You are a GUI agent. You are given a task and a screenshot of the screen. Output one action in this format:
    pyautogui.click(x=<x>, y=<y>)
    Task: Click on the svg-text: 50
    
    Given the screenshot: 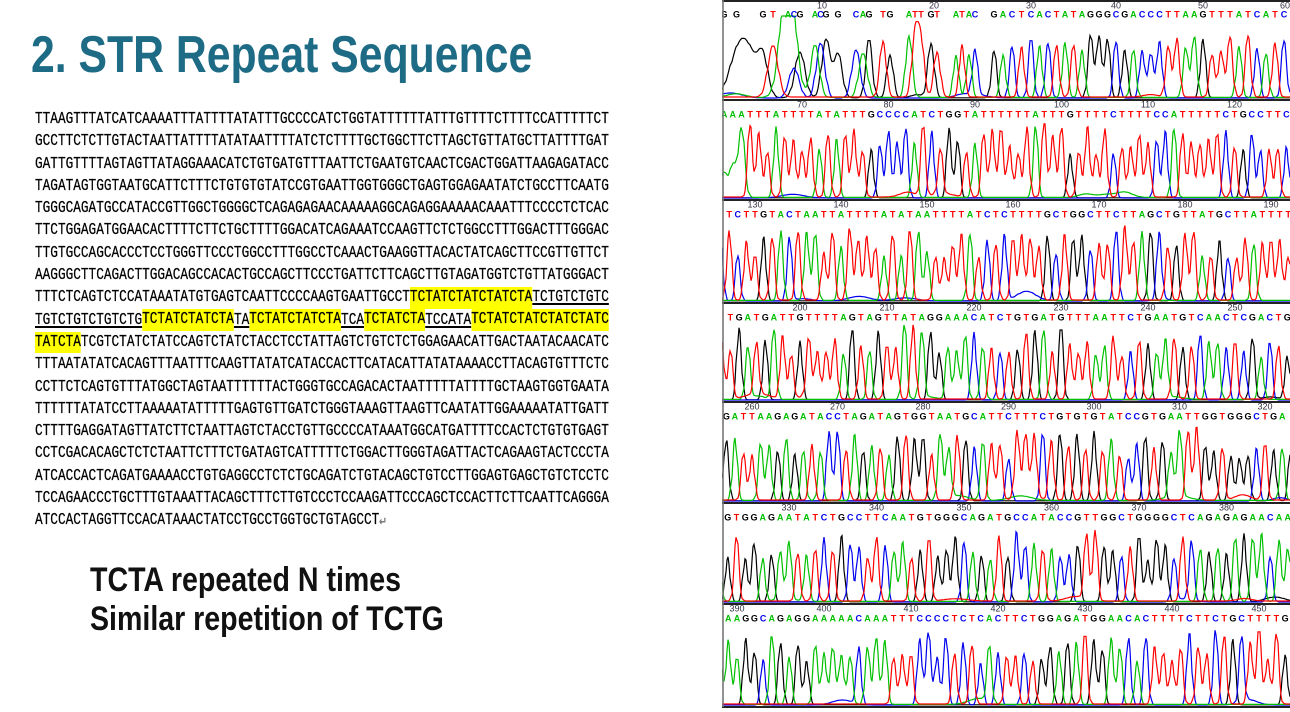 What is the action you would take?
    pyautogui.click(x=1203, y=6)
    